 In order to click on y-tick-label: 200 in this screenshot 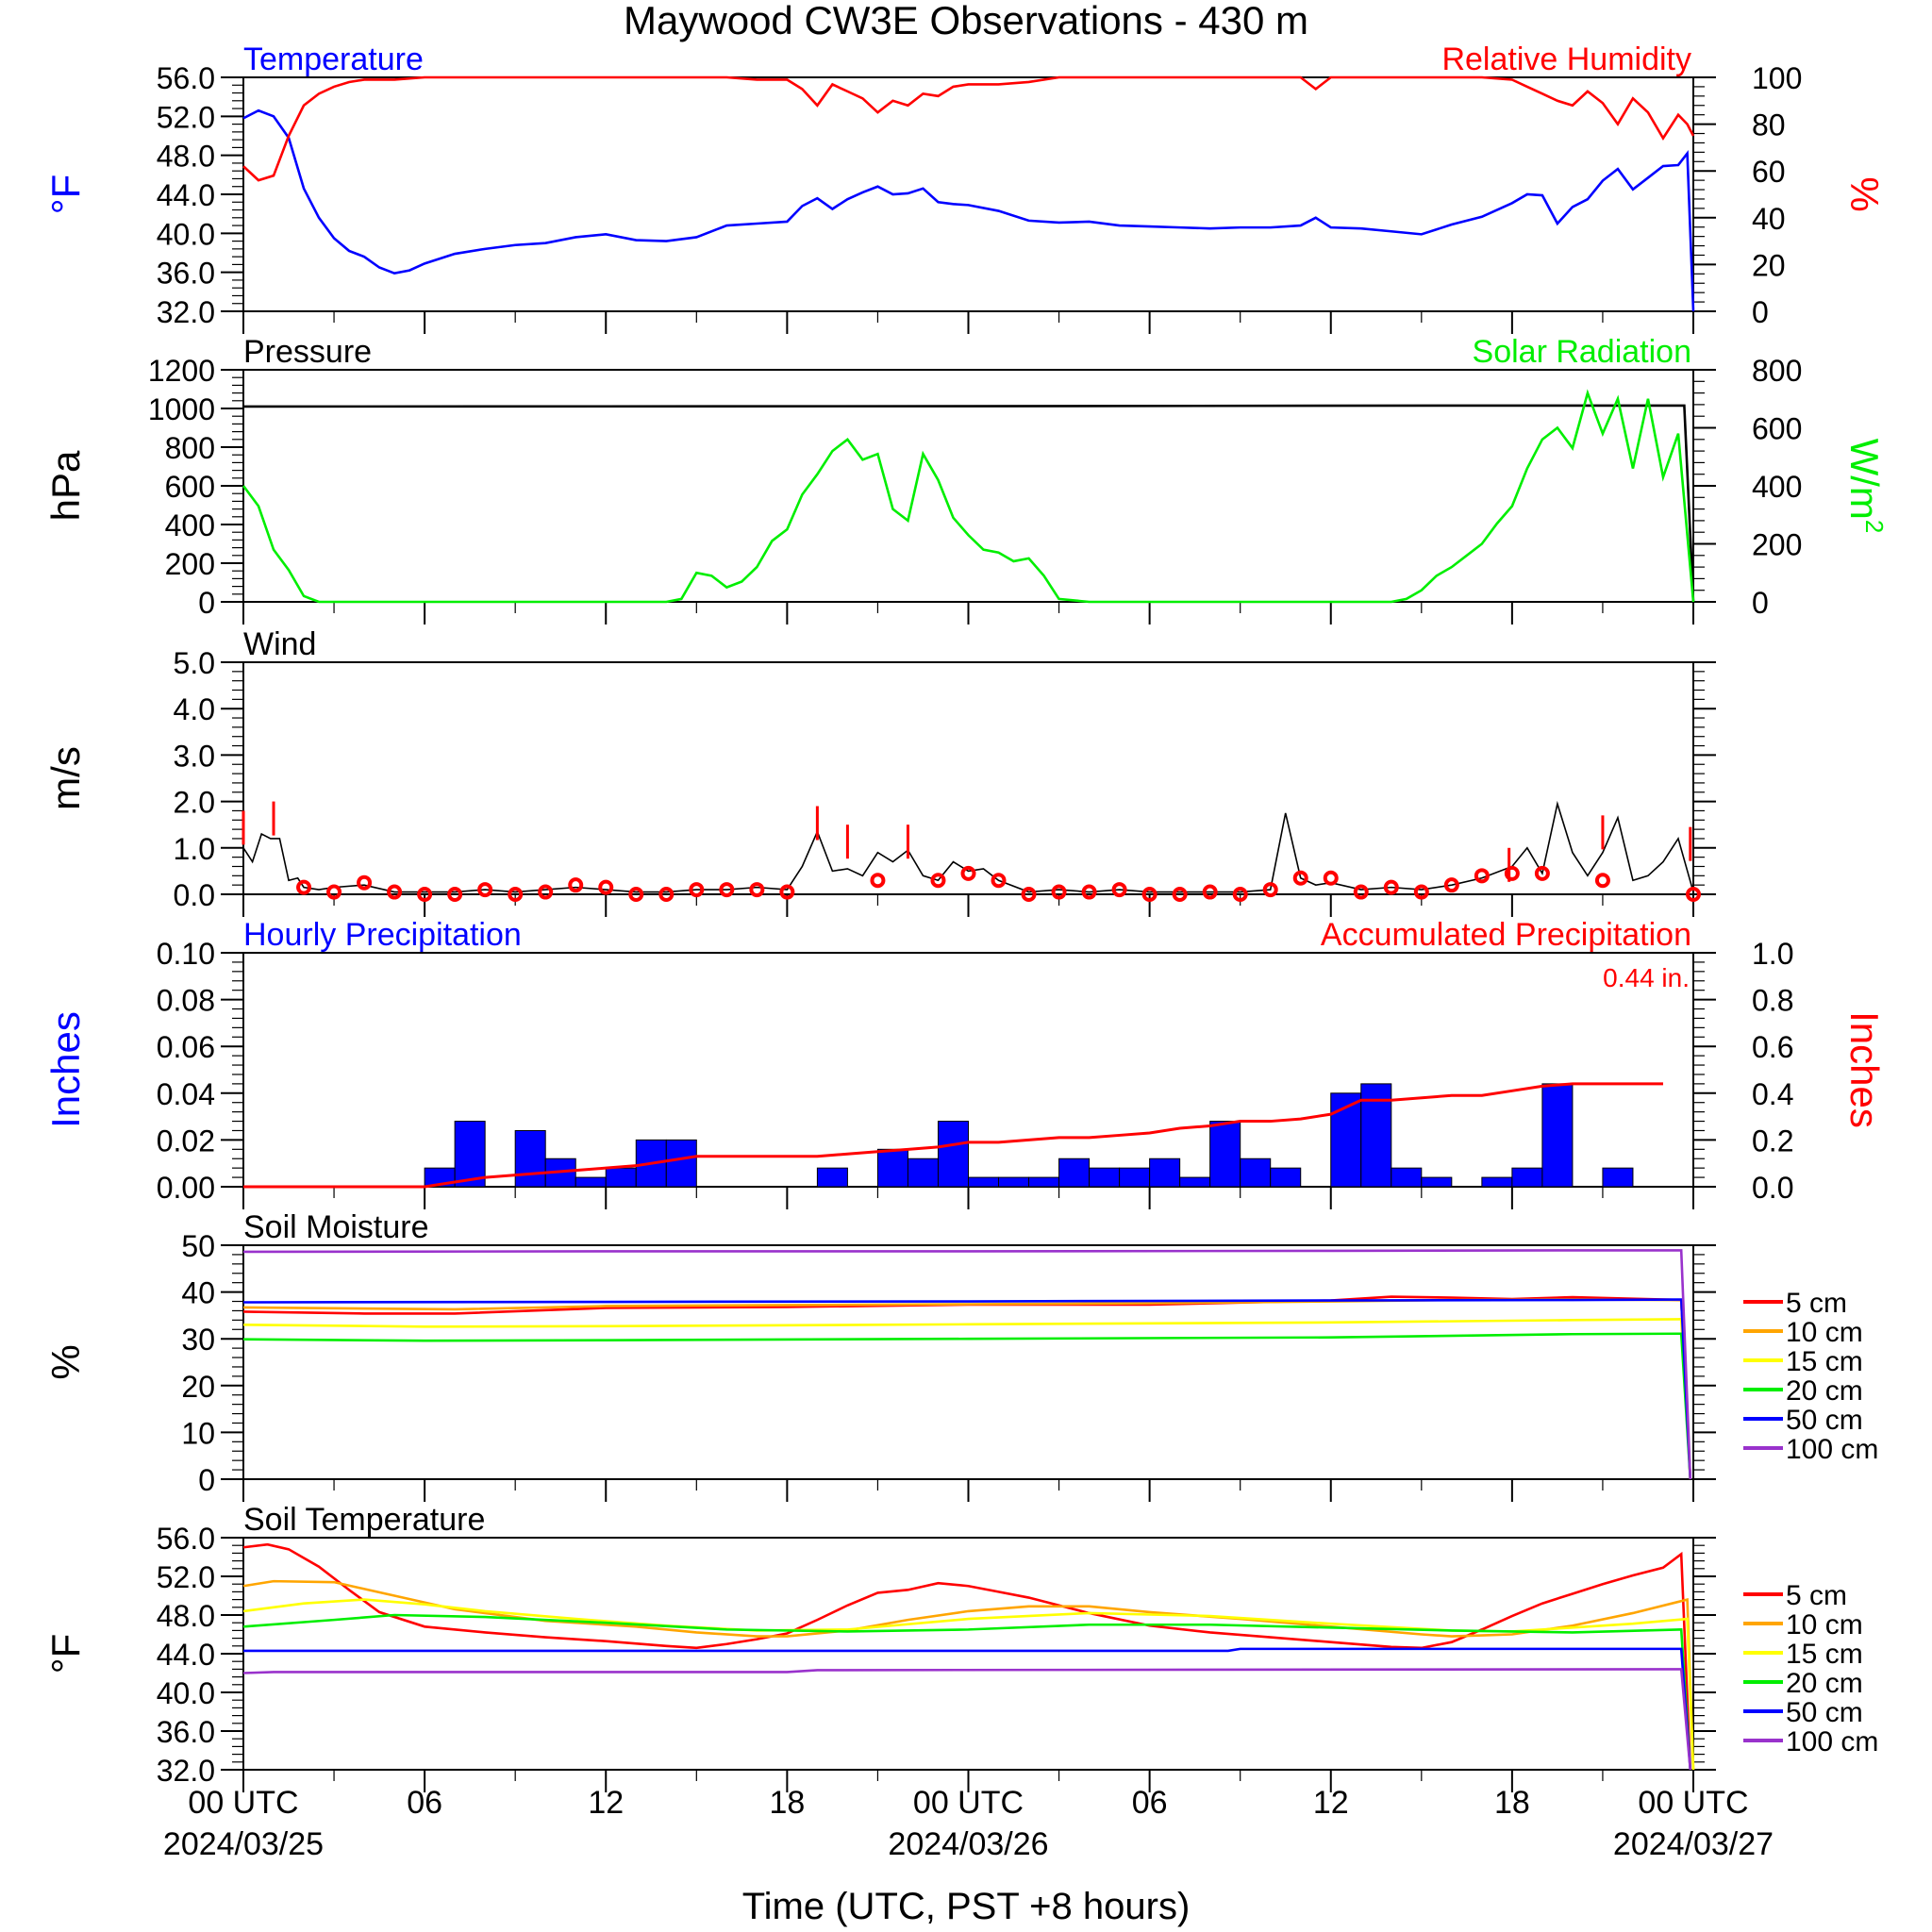, I will do `click(190, 564)`.